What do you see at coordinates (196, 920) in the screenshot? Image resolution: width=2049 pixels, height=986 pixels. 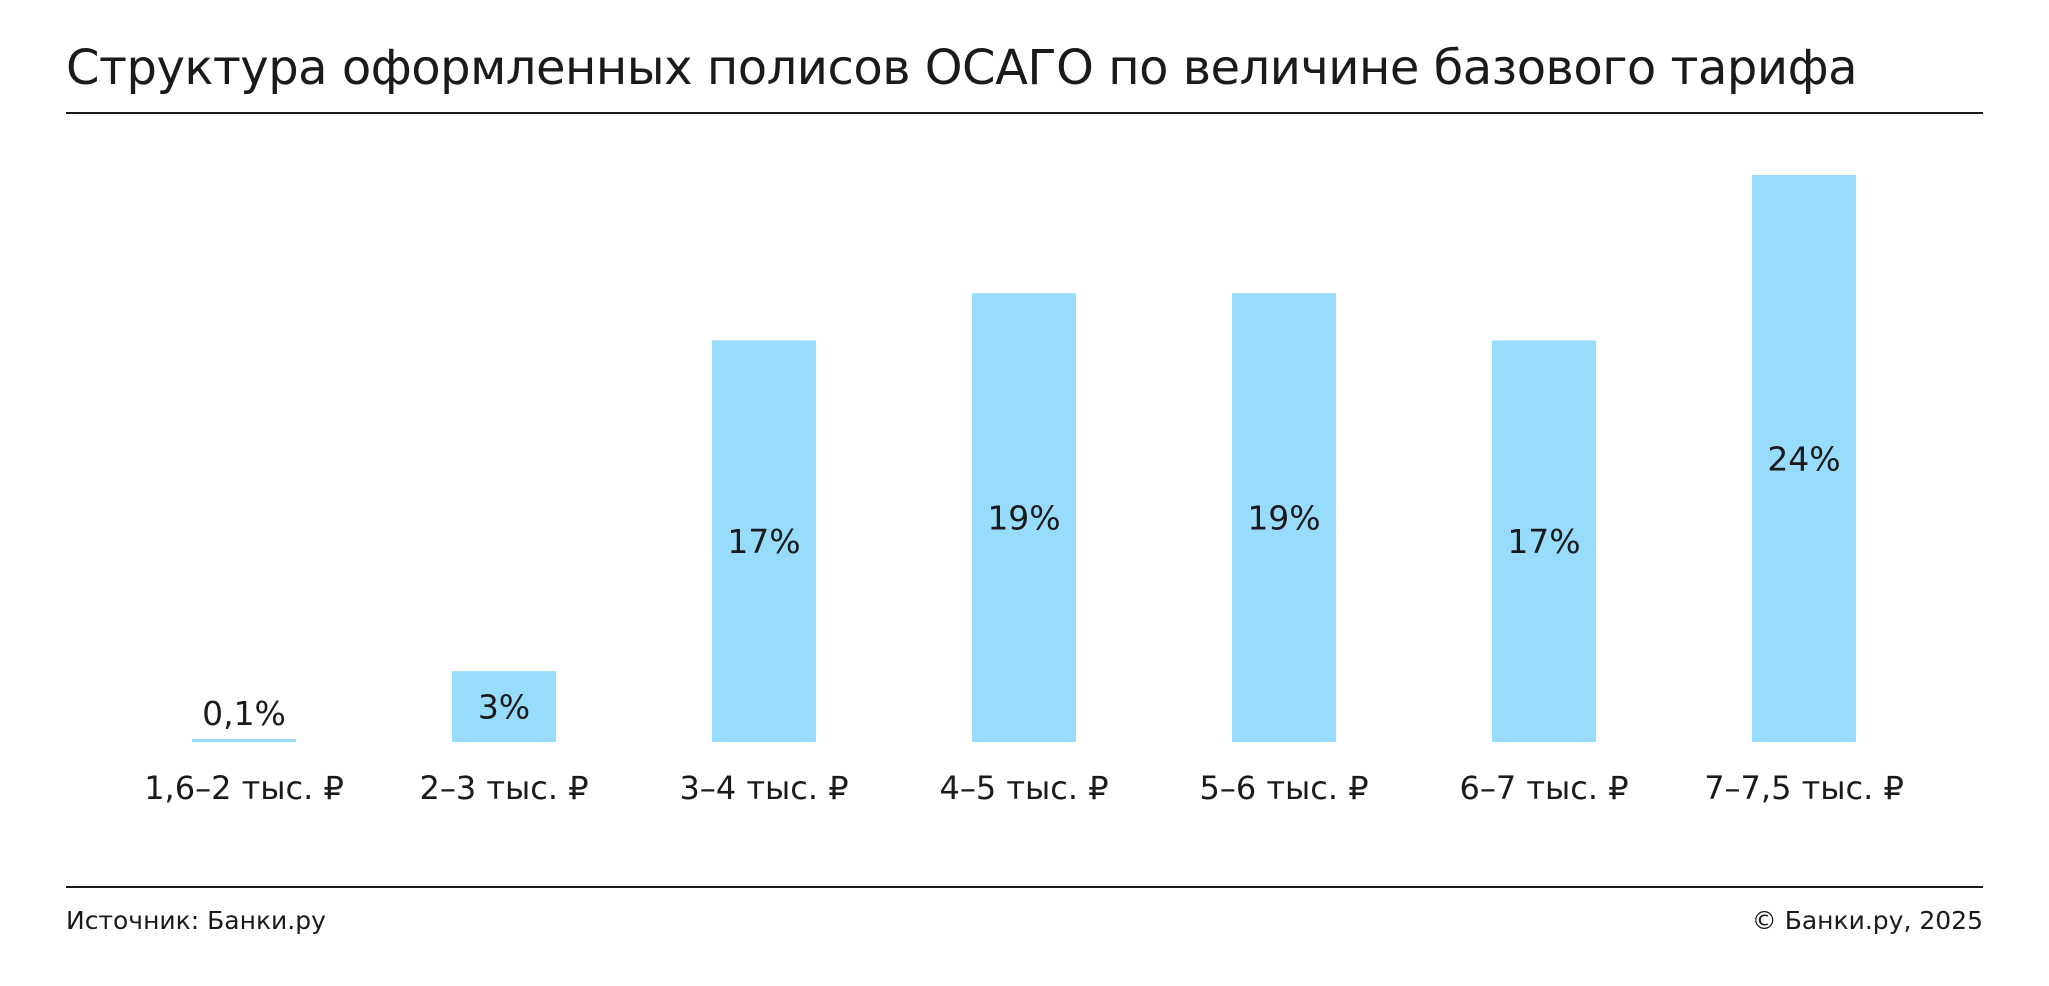 I see `source-note: Источник: Банки.ру` at bounding box center [196, 920].